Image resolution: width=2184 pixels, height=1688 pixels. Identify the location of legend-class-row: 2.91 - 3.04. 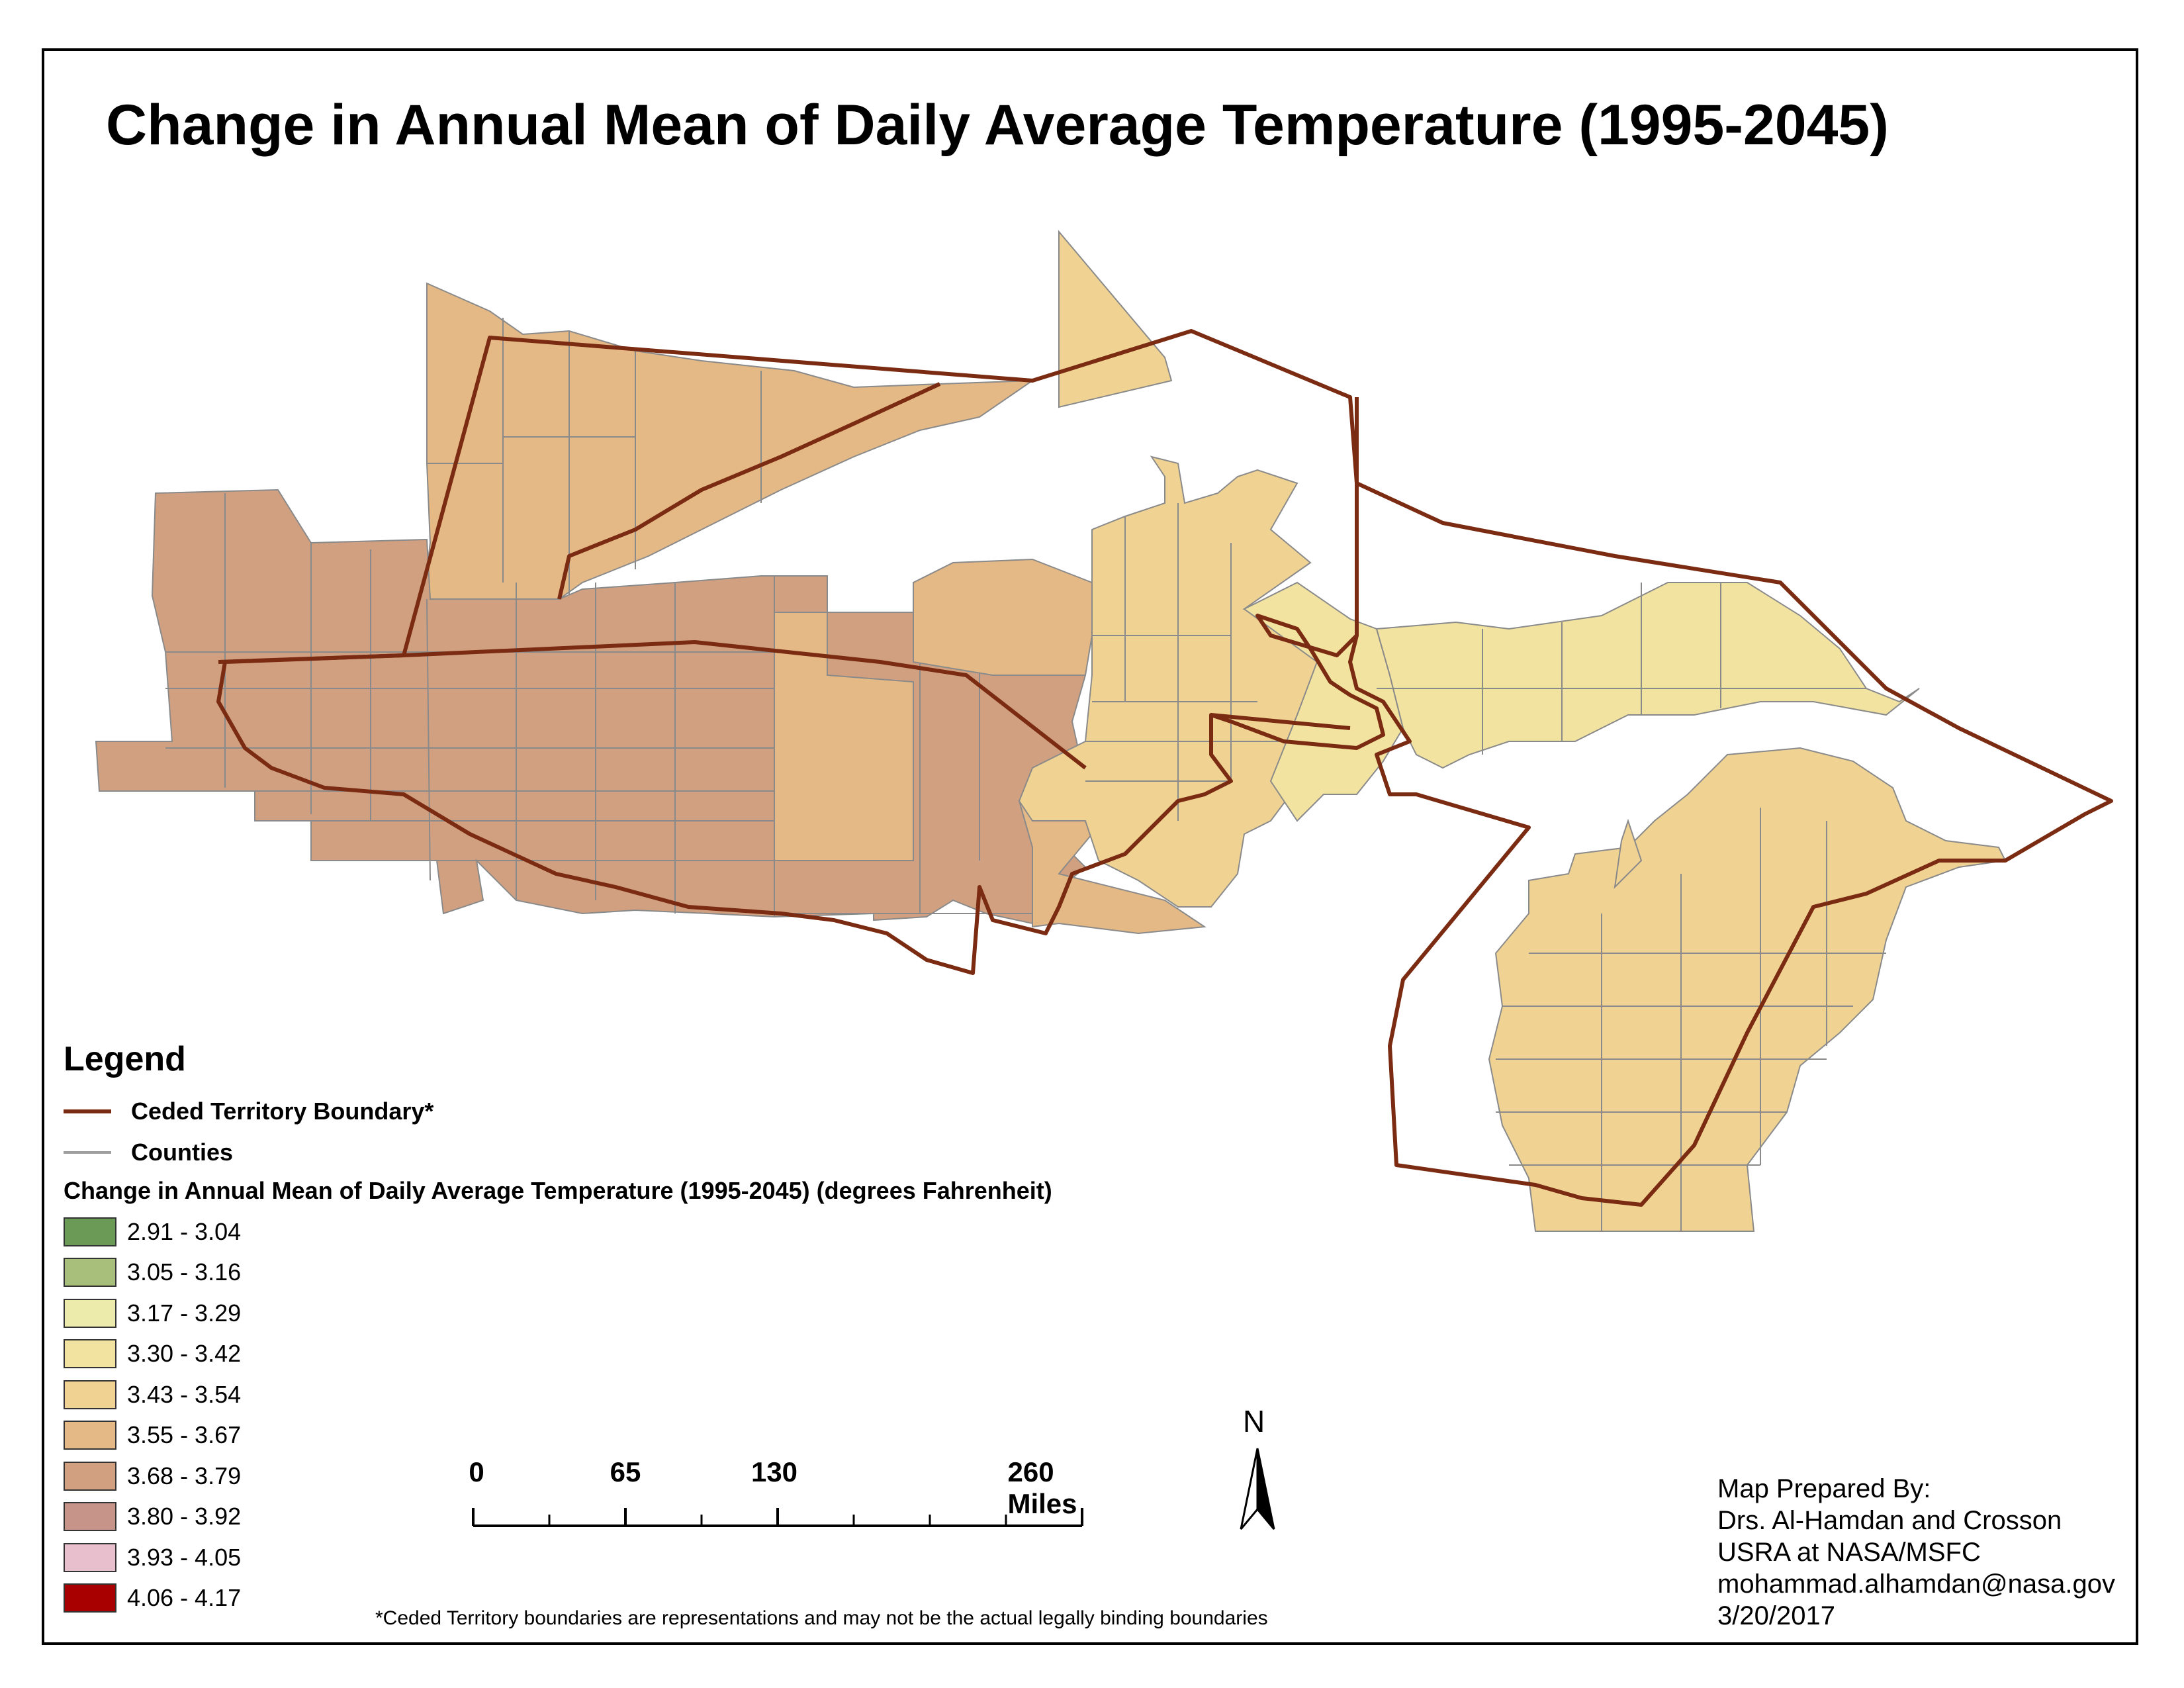
(692, 1231).